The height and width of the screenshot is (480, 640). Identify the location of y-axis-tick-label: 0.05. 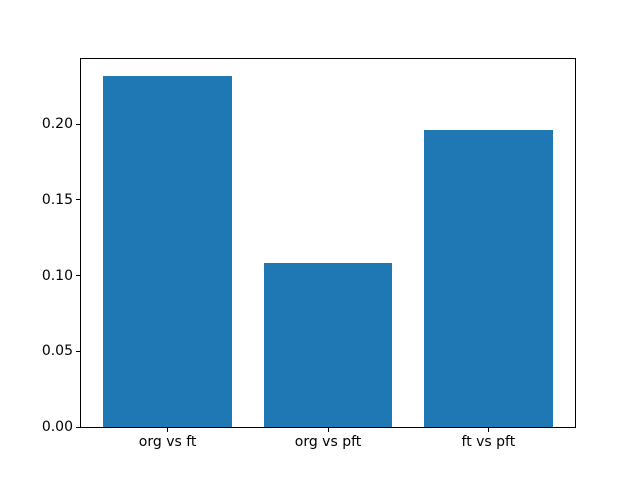
(57, 351).